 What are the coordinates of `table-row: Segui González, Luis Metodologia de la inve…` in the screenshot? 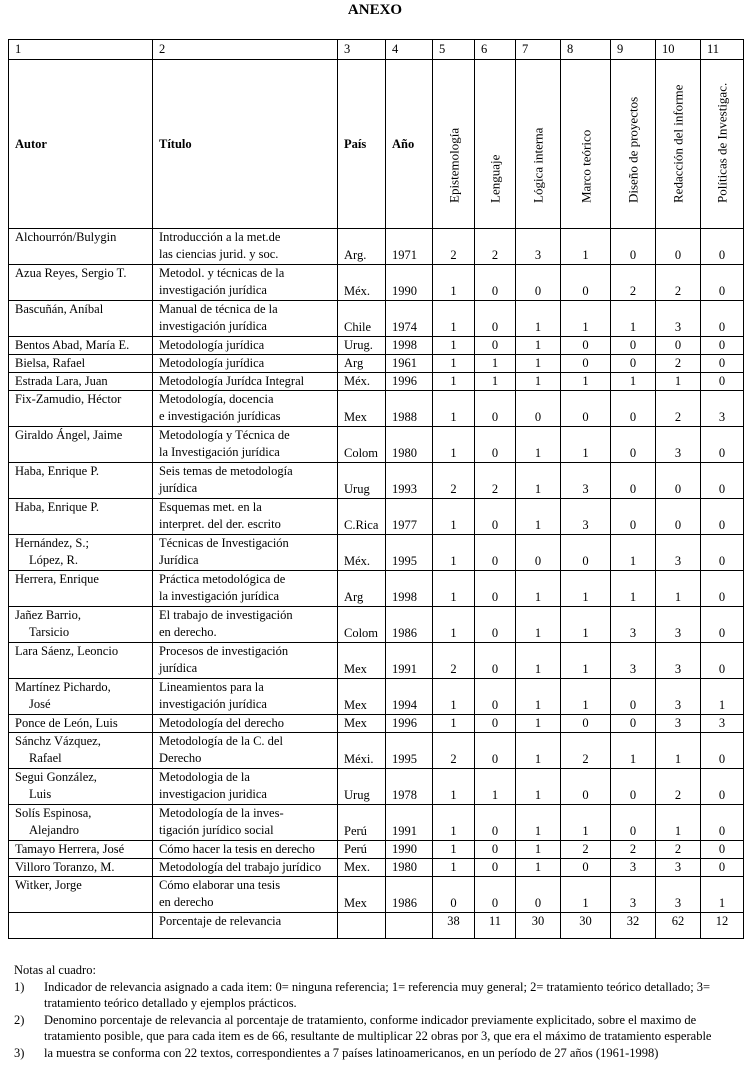 It's located at (376, 786).